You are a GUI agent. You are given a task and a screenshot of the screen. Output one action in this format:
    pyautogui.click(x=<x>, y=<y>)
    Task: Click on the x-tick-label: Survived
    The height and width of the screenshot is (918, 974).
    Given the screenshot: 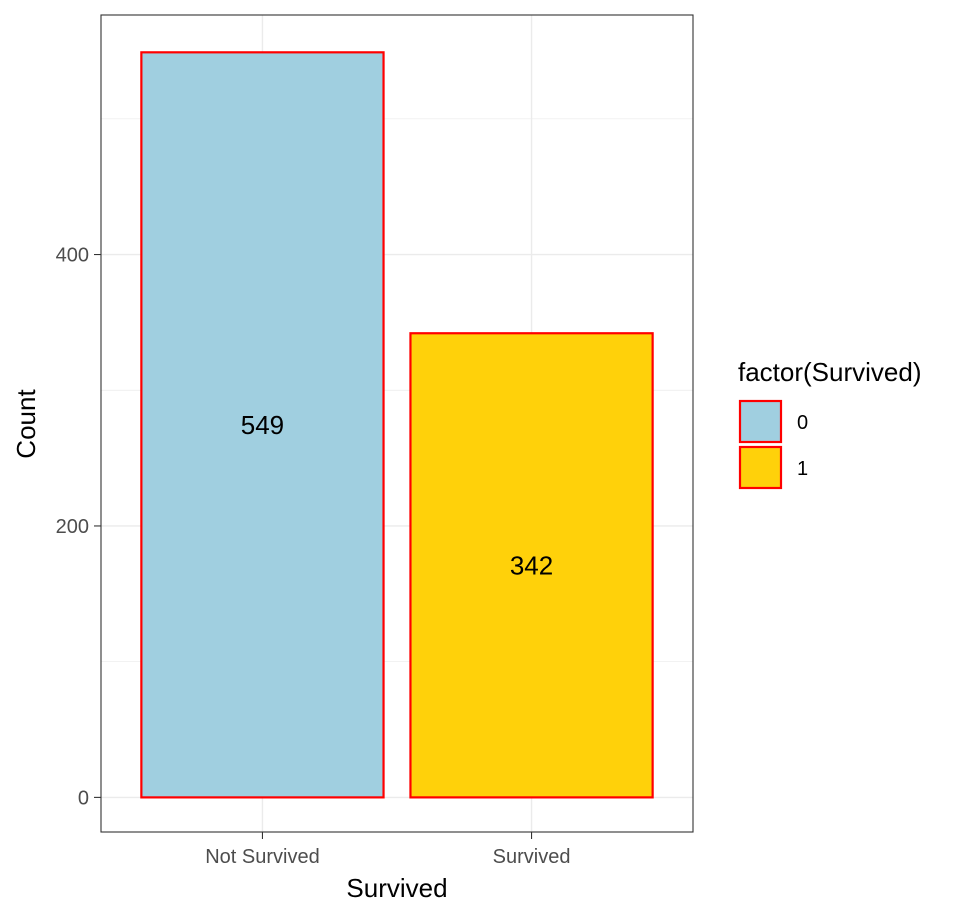 What is the action you would take?
    pyautogui.click(x=532, y=857)
    